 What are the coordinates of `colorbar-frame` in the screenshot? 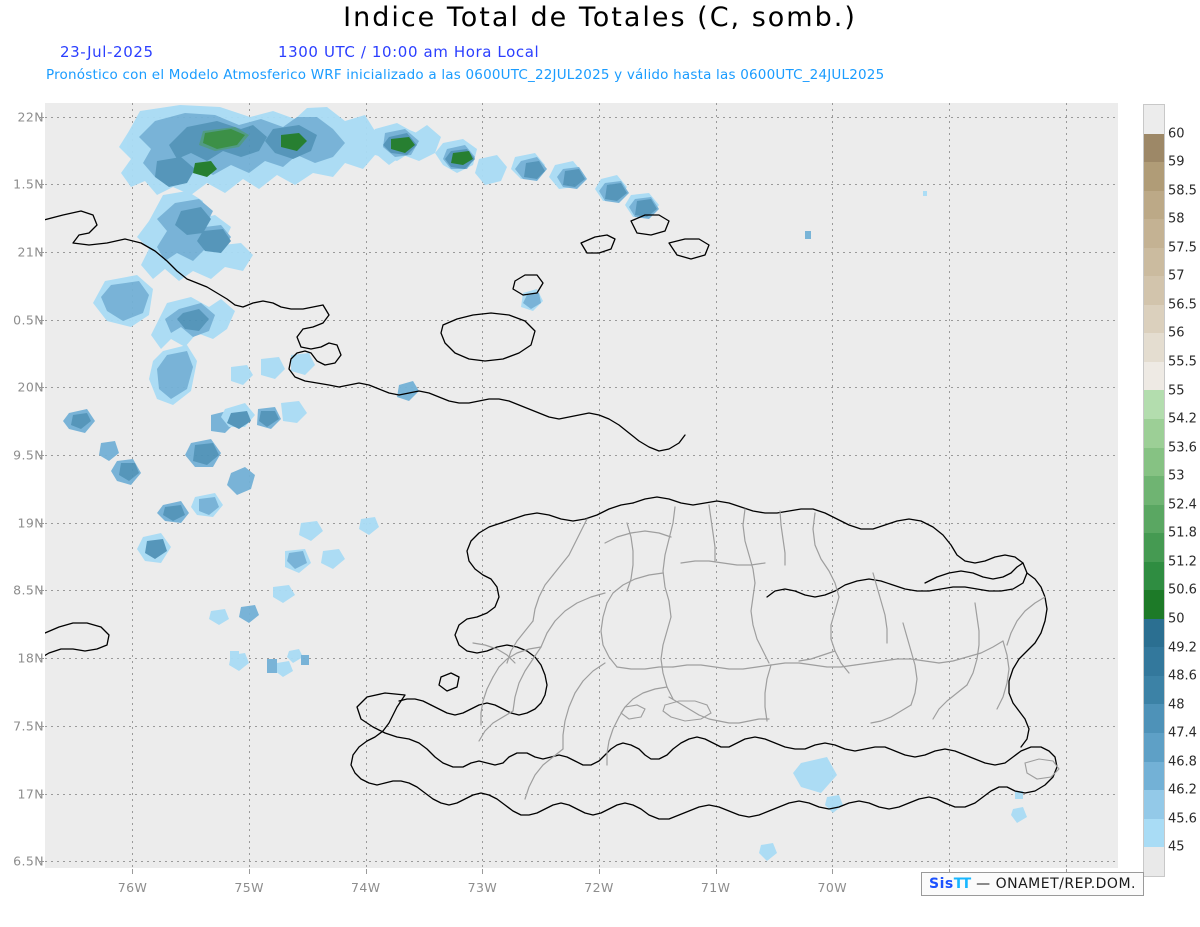 It's located at (1154, 490).